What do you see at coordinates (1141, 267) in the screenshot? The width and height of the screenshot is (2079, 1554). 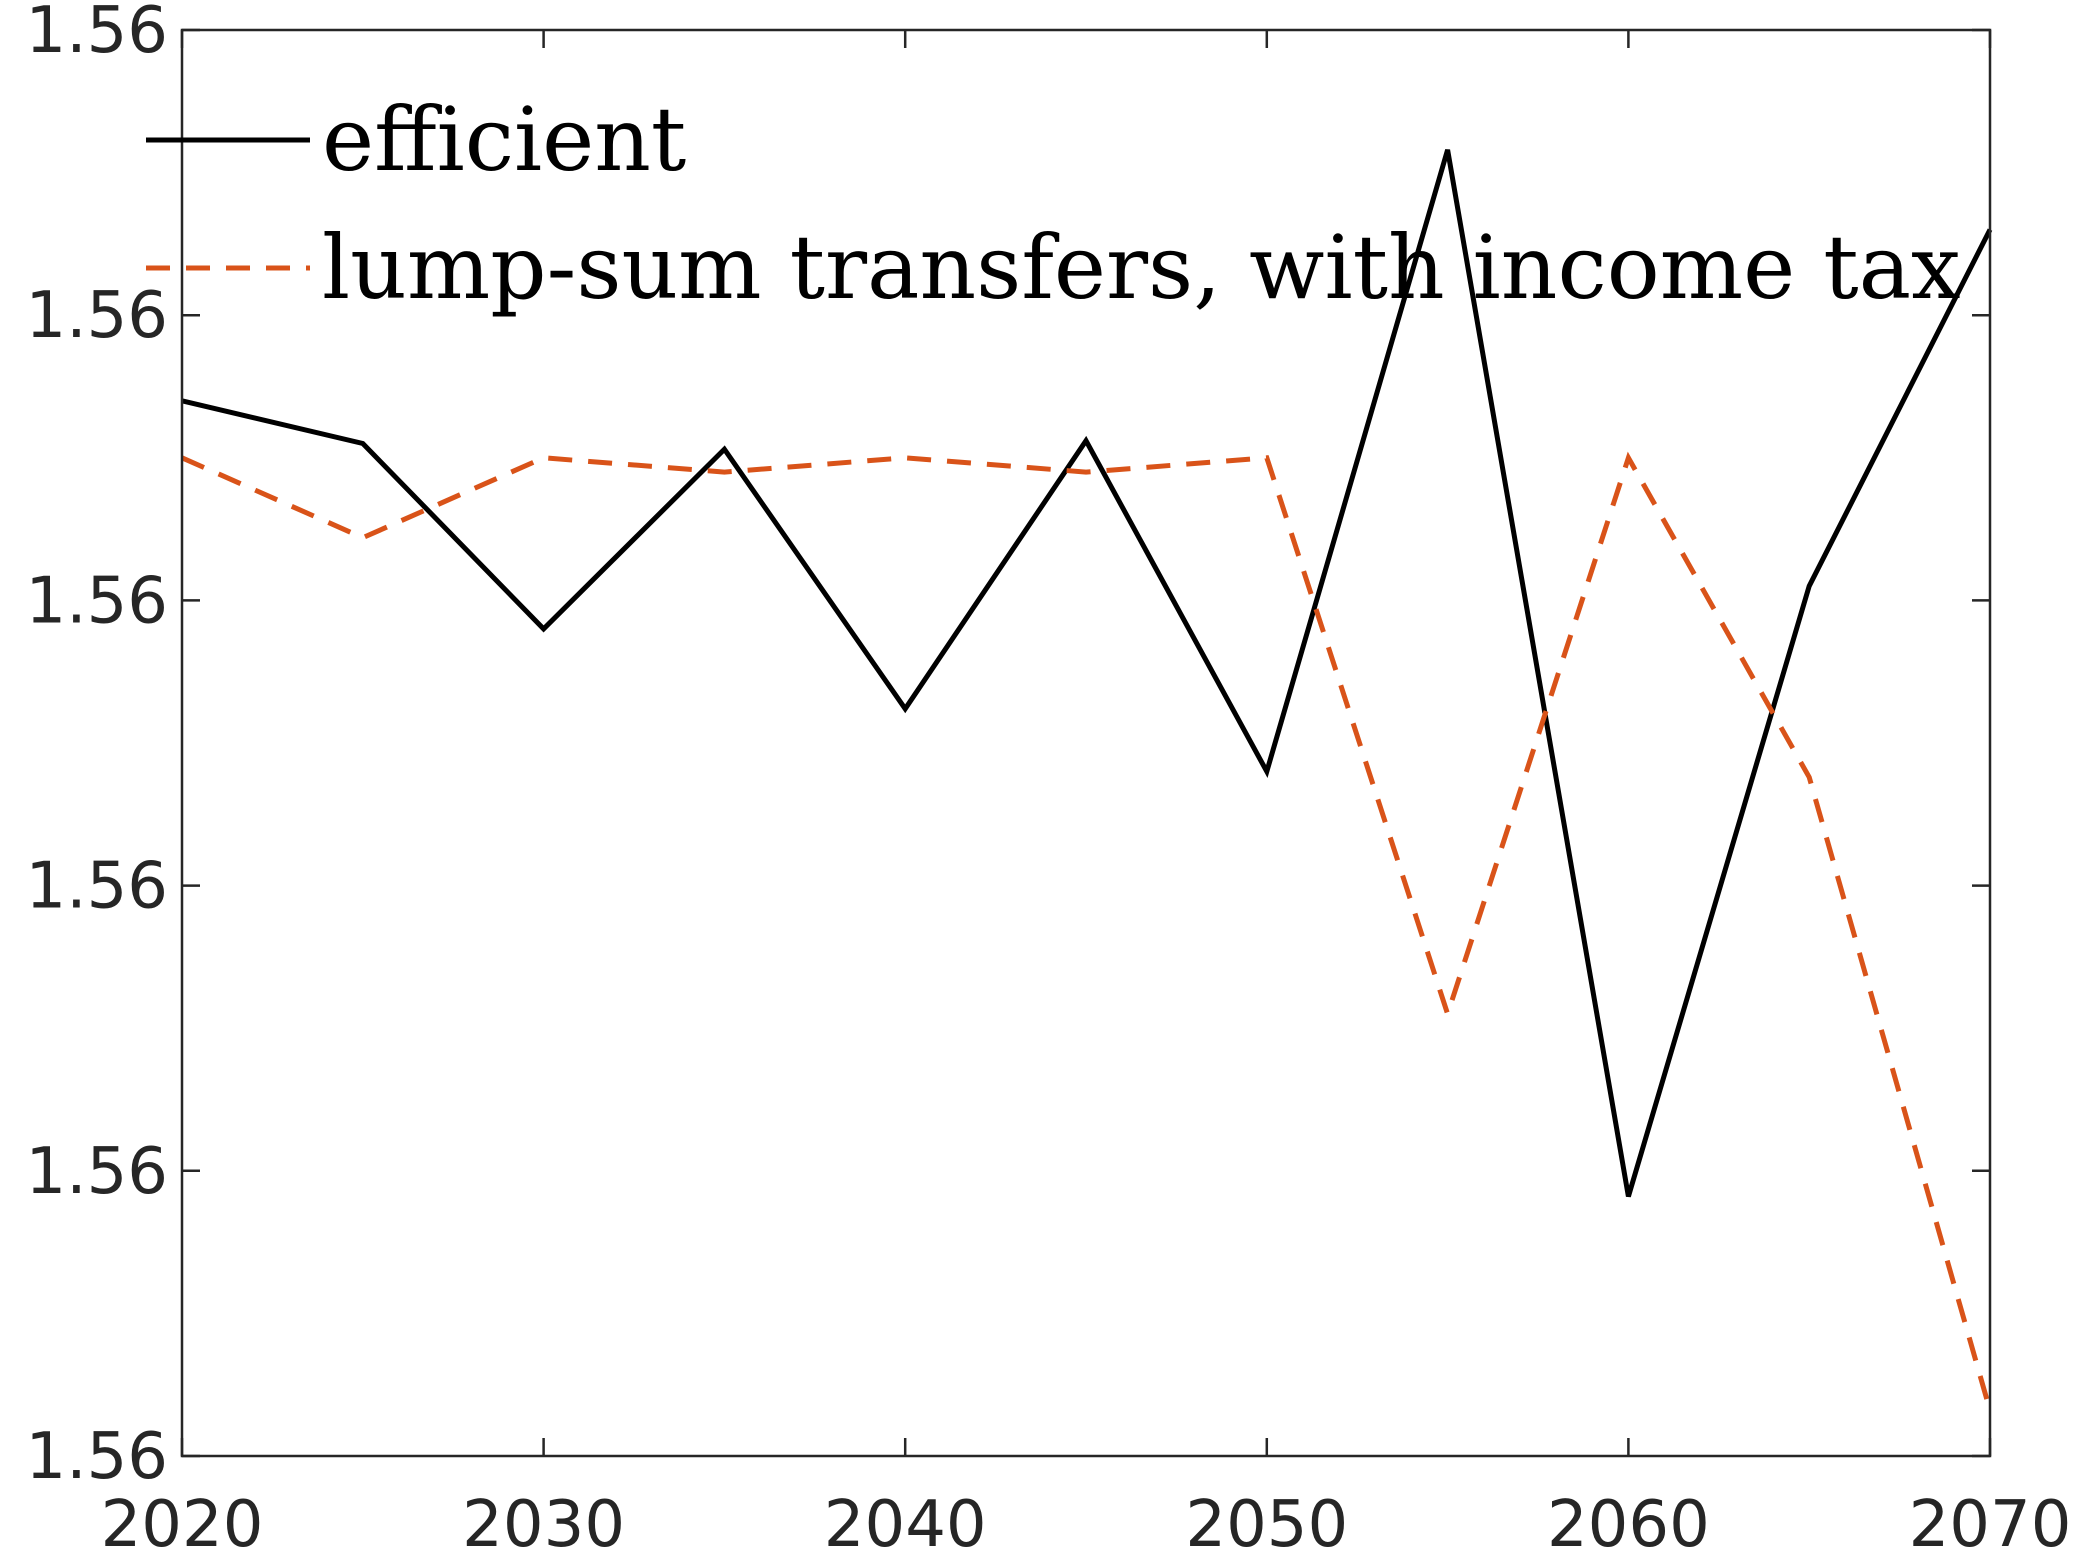 I see `legend-label-1: lump-sum transfers, with income tax` at bounding box center [1141, 267].